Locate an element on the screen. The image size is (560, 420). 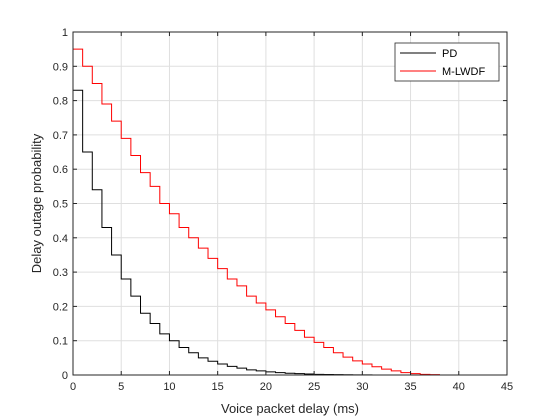
y-tick-label: 0.1 is located at coordinates (60, 342).